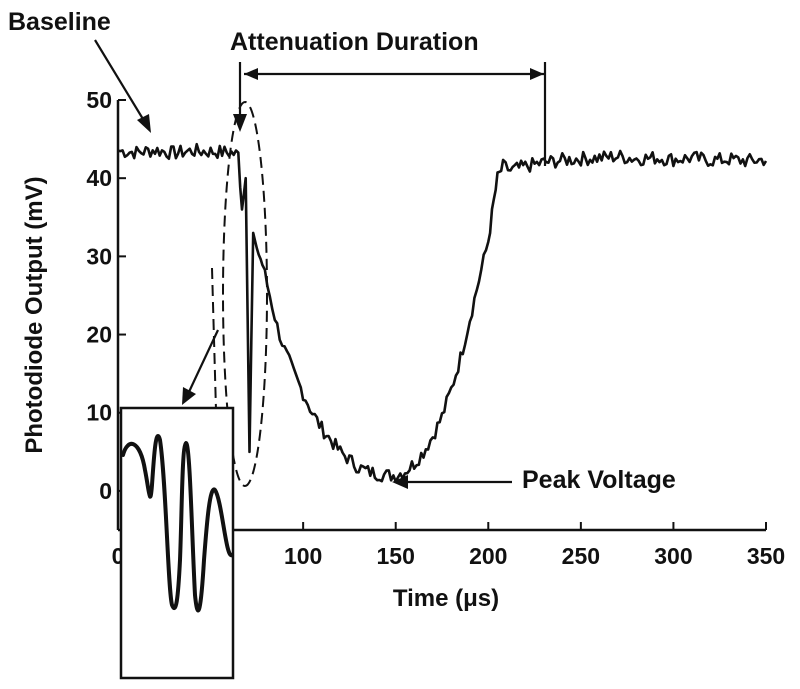 The image size is (800, 689). I want to click on x-tick-label: 200, so click(488, 556).